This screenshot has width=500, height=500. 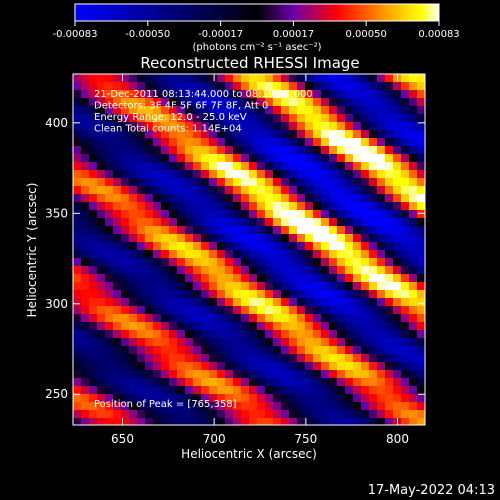 What do you see at coordinates (32, 250) in the screenshot?
I see `y-axis-label: Heliocentric Y (arcsec)` at bounding box center [32, 250].